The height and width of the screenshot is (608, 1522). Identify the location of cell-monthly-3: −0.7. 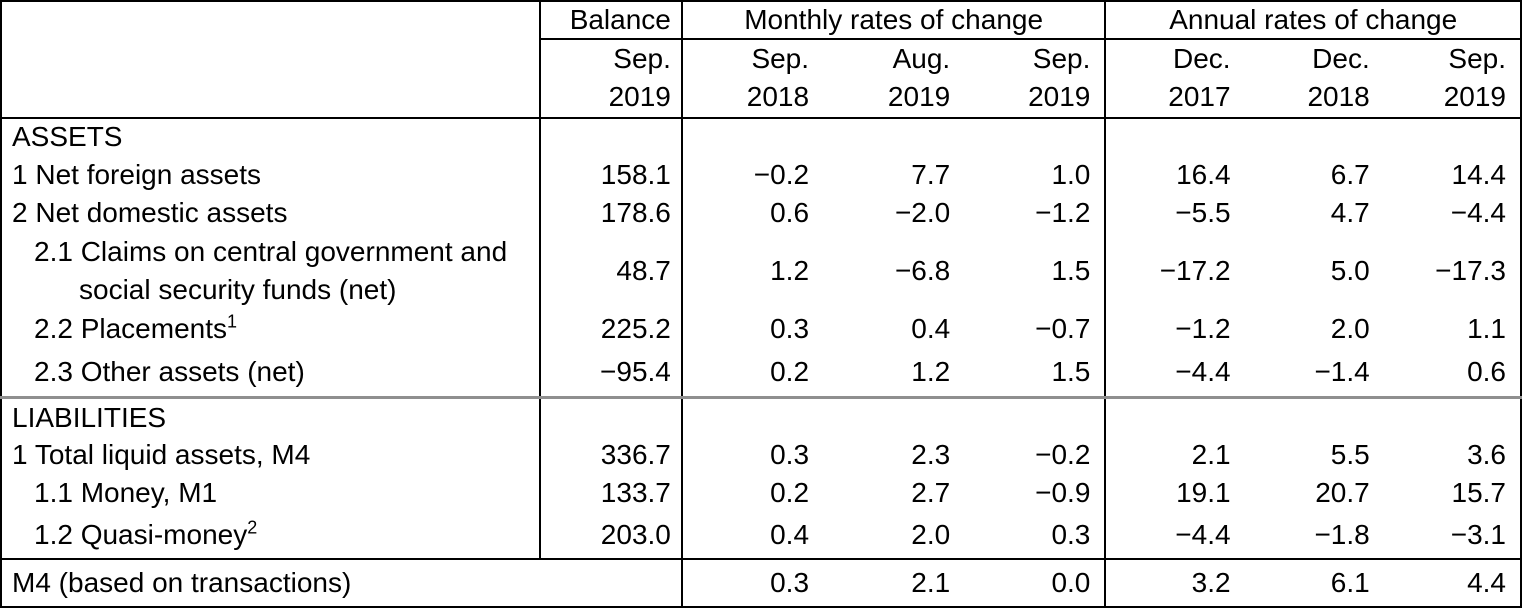
(1035, 328).